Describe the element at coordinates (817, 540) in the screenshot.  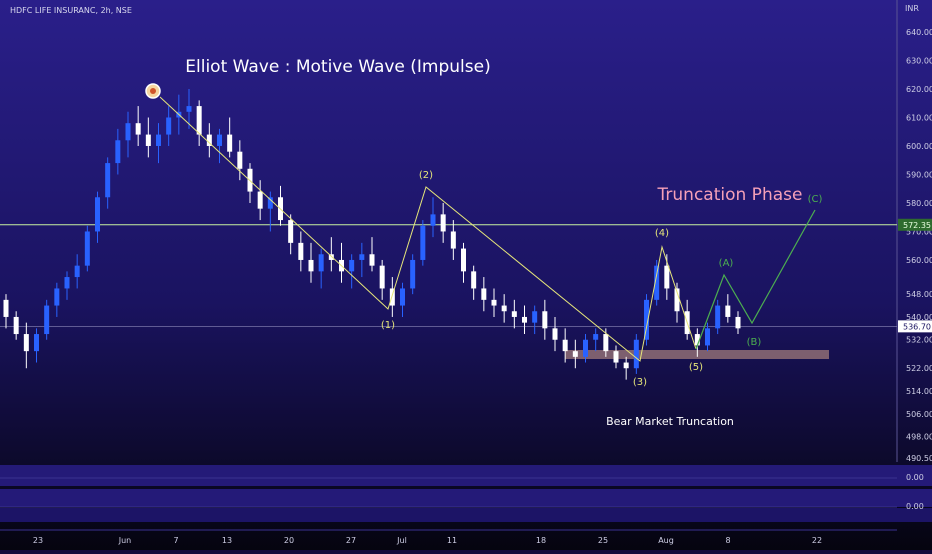
I see `date-tick-label: 22` at that location.